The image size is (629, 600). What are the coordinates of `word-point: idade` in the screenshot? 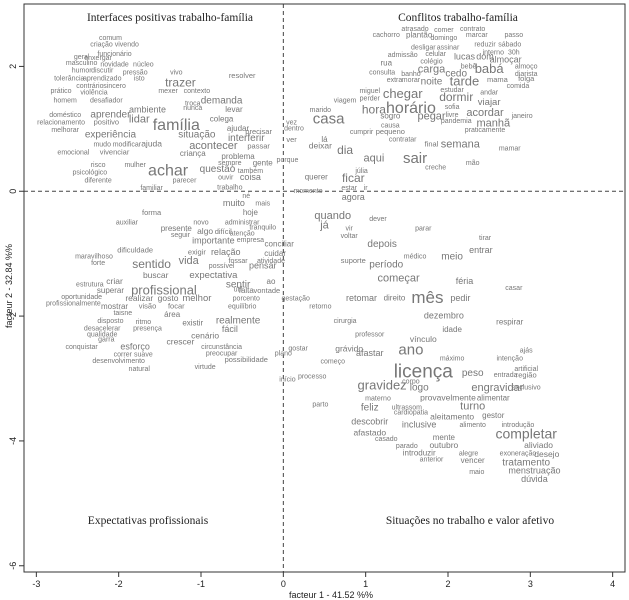 It's located at (452, 329).